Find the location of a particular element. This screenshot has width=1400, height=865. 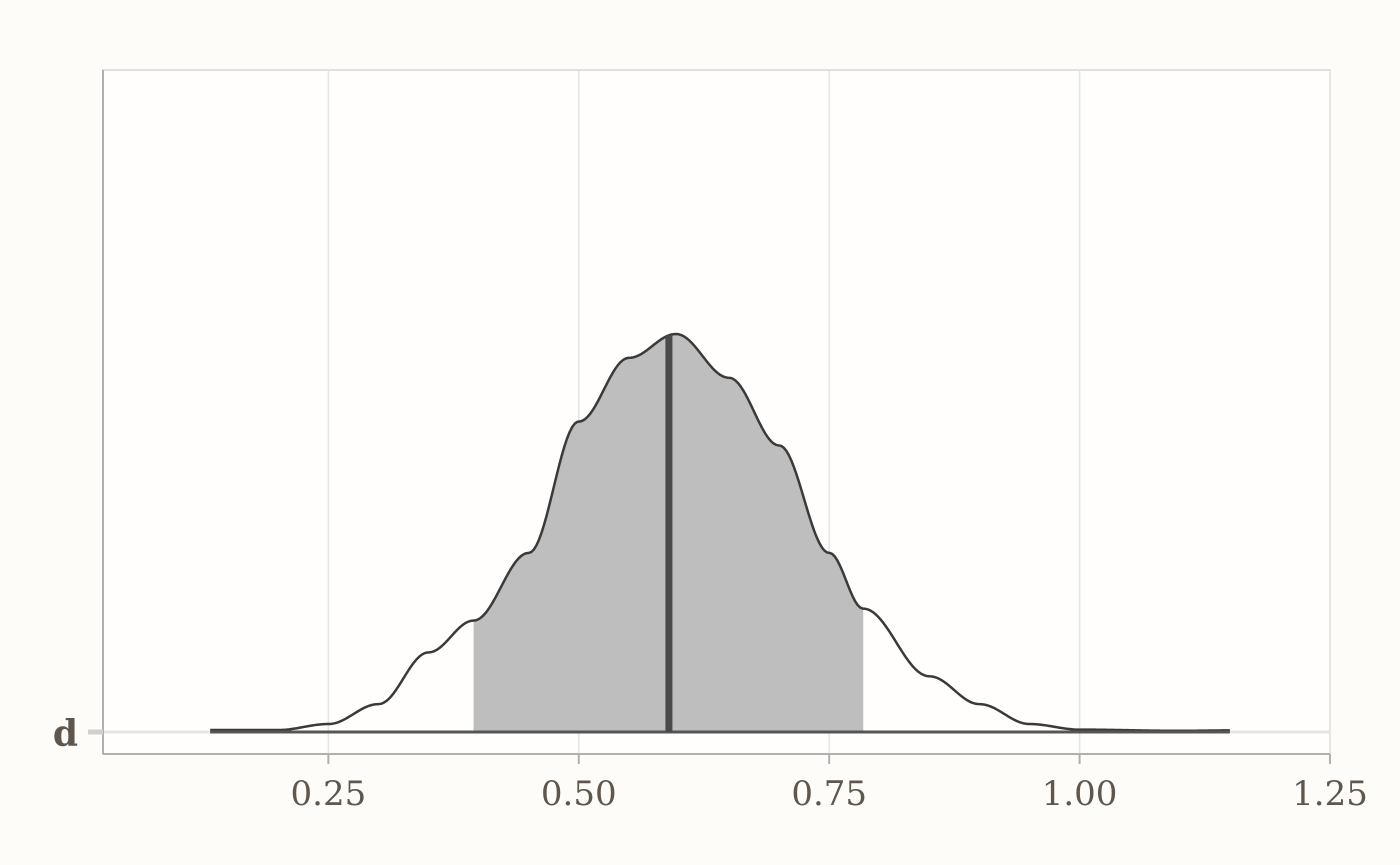

y-tick-label: d is located at coordinates (65, 734).